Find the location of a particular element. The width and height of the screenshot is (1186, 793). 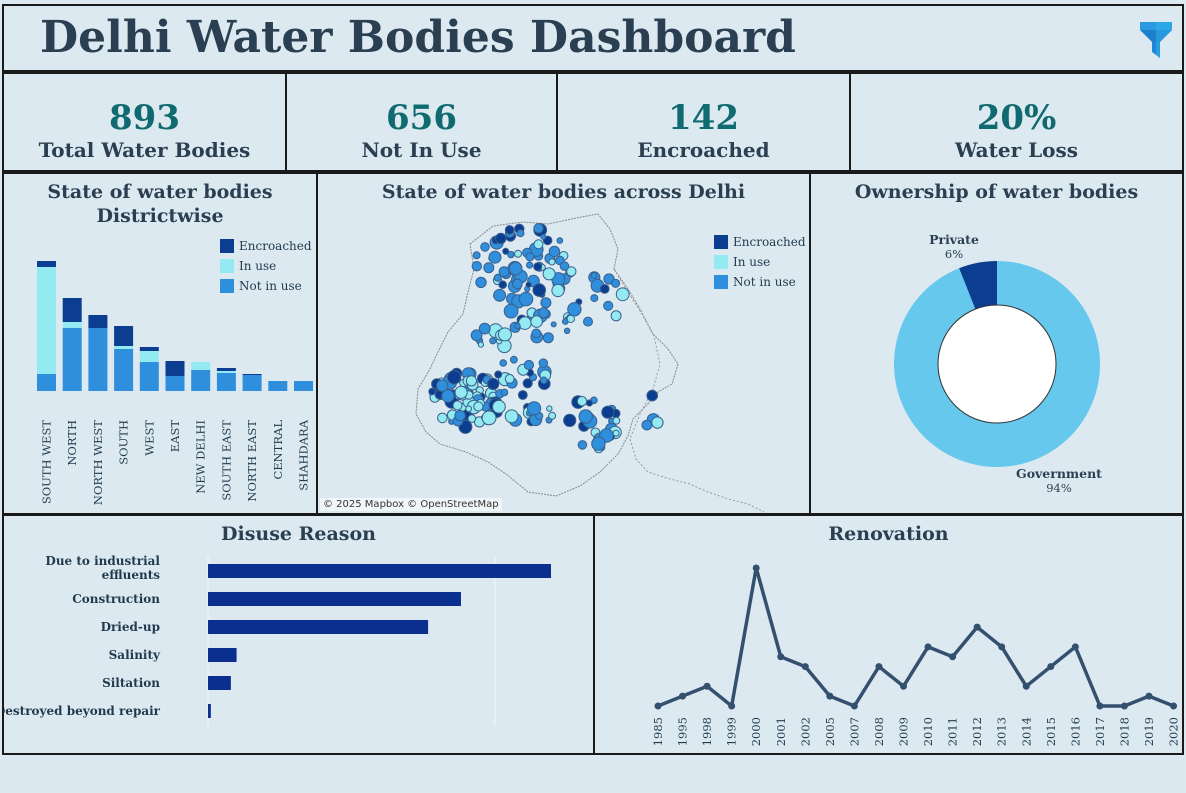

filter-icon is located at coordinates (1156, 38).